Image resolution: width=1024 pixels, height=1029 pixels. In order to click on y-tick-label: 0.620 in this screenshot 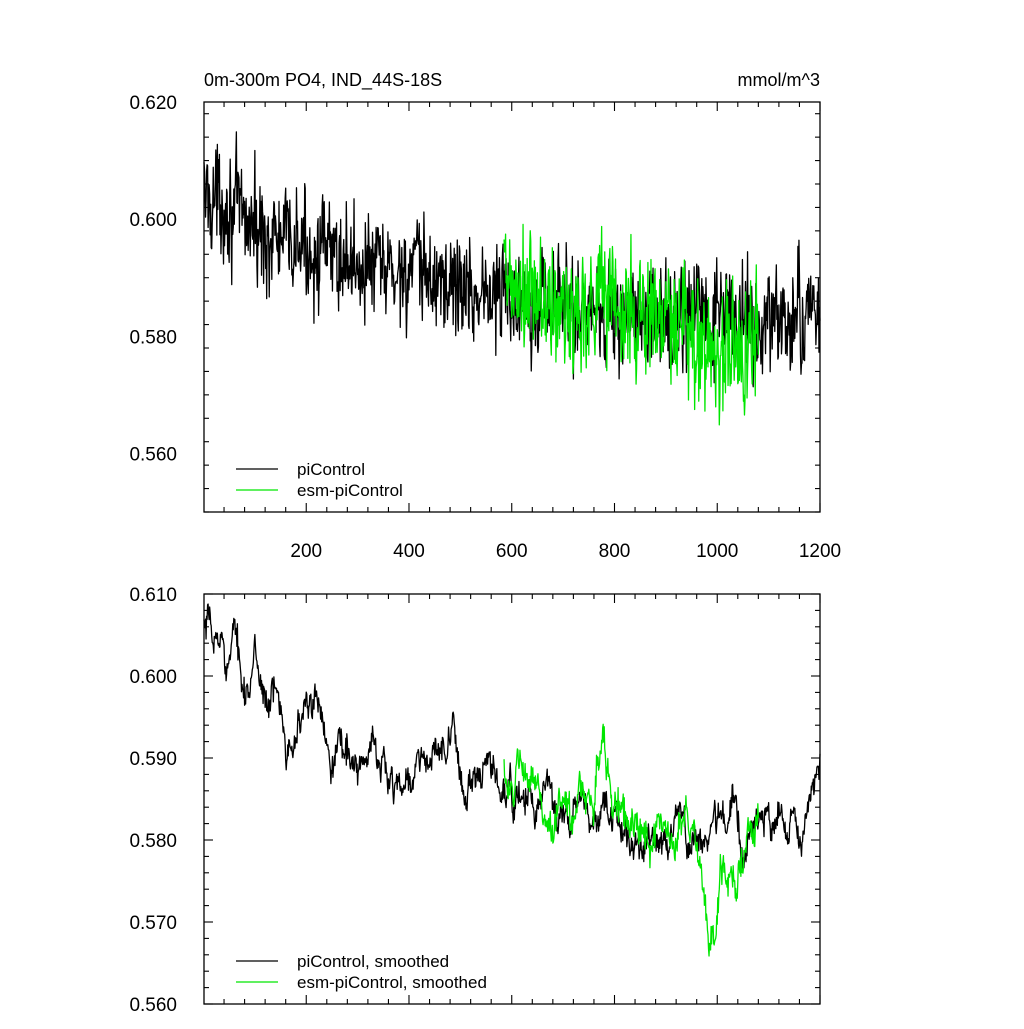, I will do `click(153, 103)`.